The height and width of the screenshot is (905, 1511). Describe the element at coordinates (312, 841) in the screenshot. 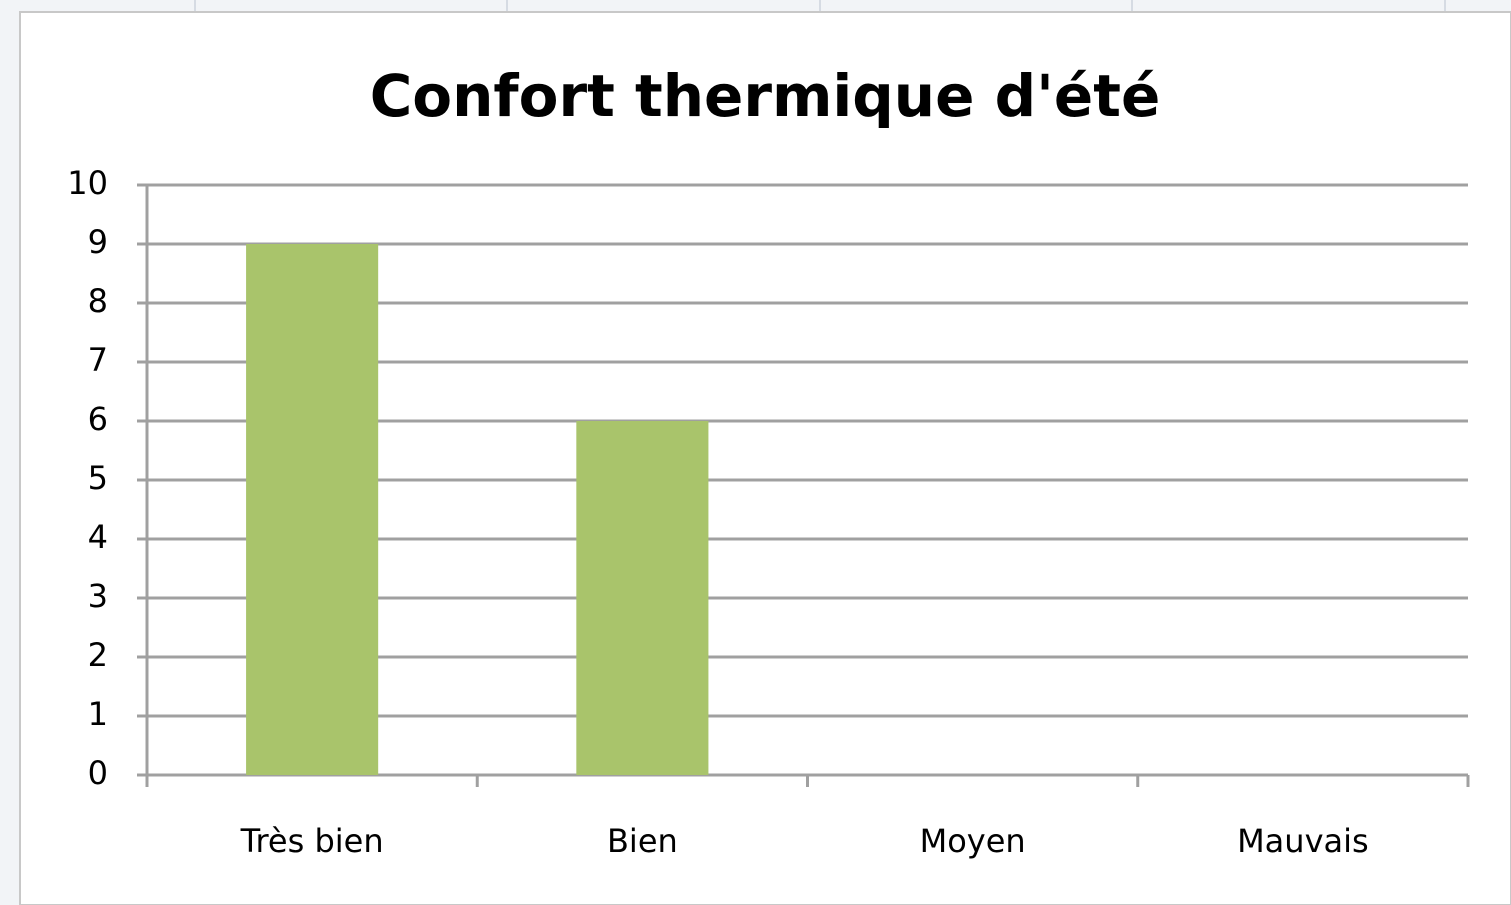

I see `x-tick-label: Très bien` at that location.